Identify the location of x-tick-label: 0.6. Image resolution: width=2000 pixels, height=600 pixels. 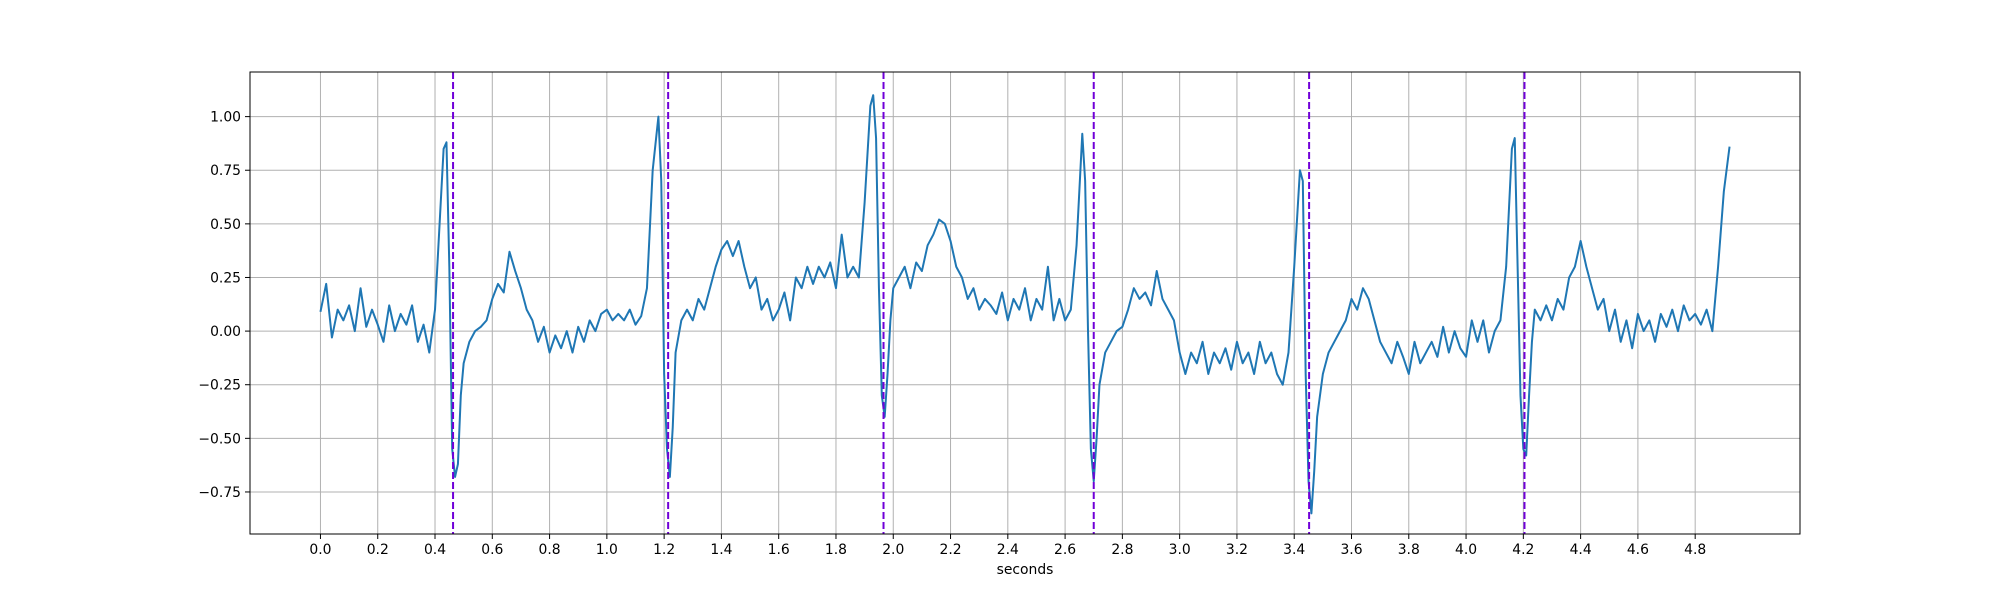
(492, 550).